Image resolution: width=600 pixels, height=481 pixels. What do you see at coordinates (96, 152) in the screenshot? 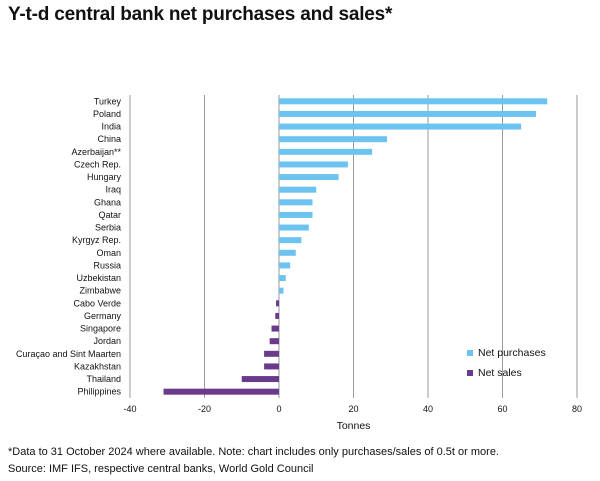
I see `category-label: Azerbaijan**` at bounding box center [96, 152].